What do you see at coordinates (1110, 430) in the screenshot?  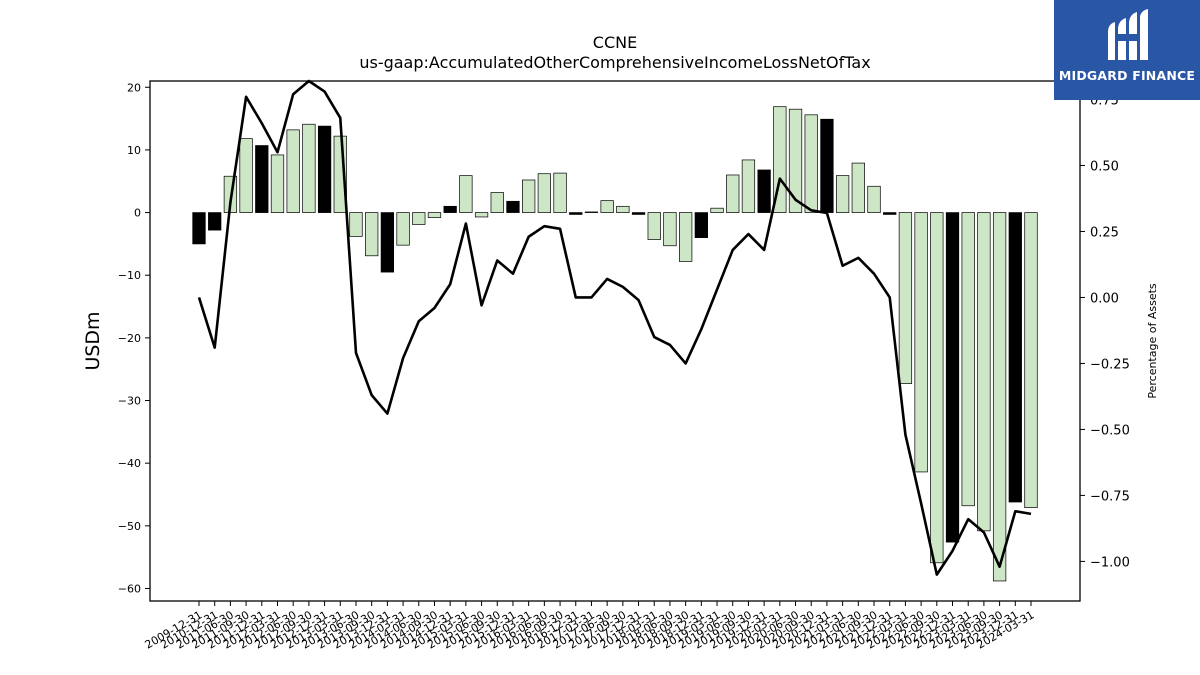 I see `y2-tick-label: −0.50` at bounding box center [1110, 430].